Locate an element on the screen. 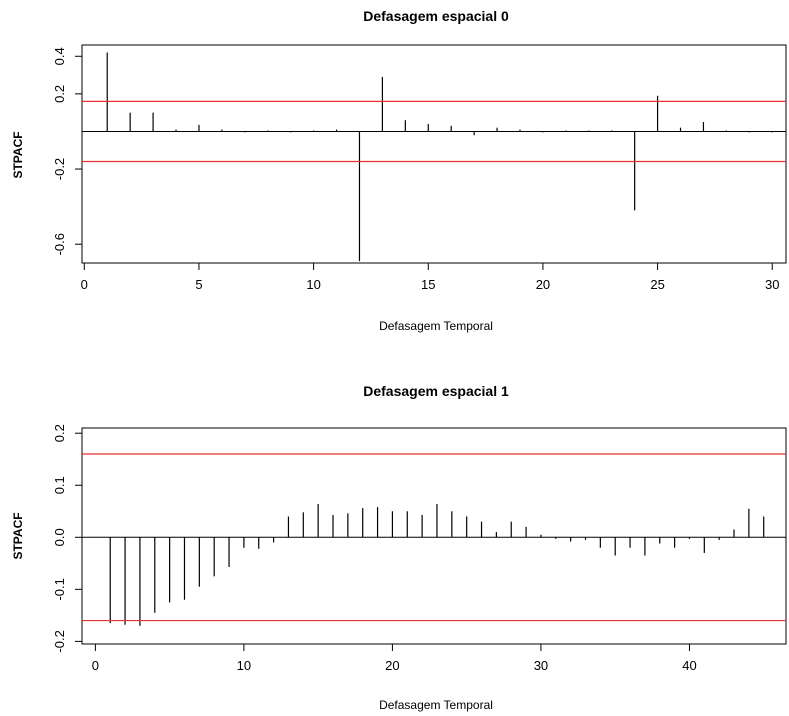 The width and height of the screenshot is (789, 716). y-axis: 0.4 0.2 -0.2 -0.6 is located at coordinates (67, 151).